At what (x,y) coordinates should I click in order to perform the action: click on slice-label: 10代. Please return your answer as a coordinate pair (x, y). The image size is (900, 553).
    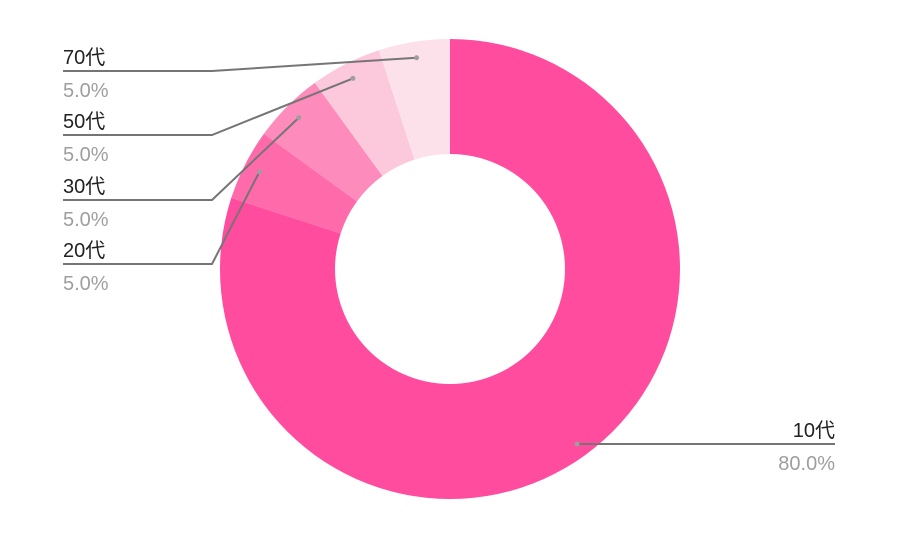
    Looking at the image, I should click on (814, 430).